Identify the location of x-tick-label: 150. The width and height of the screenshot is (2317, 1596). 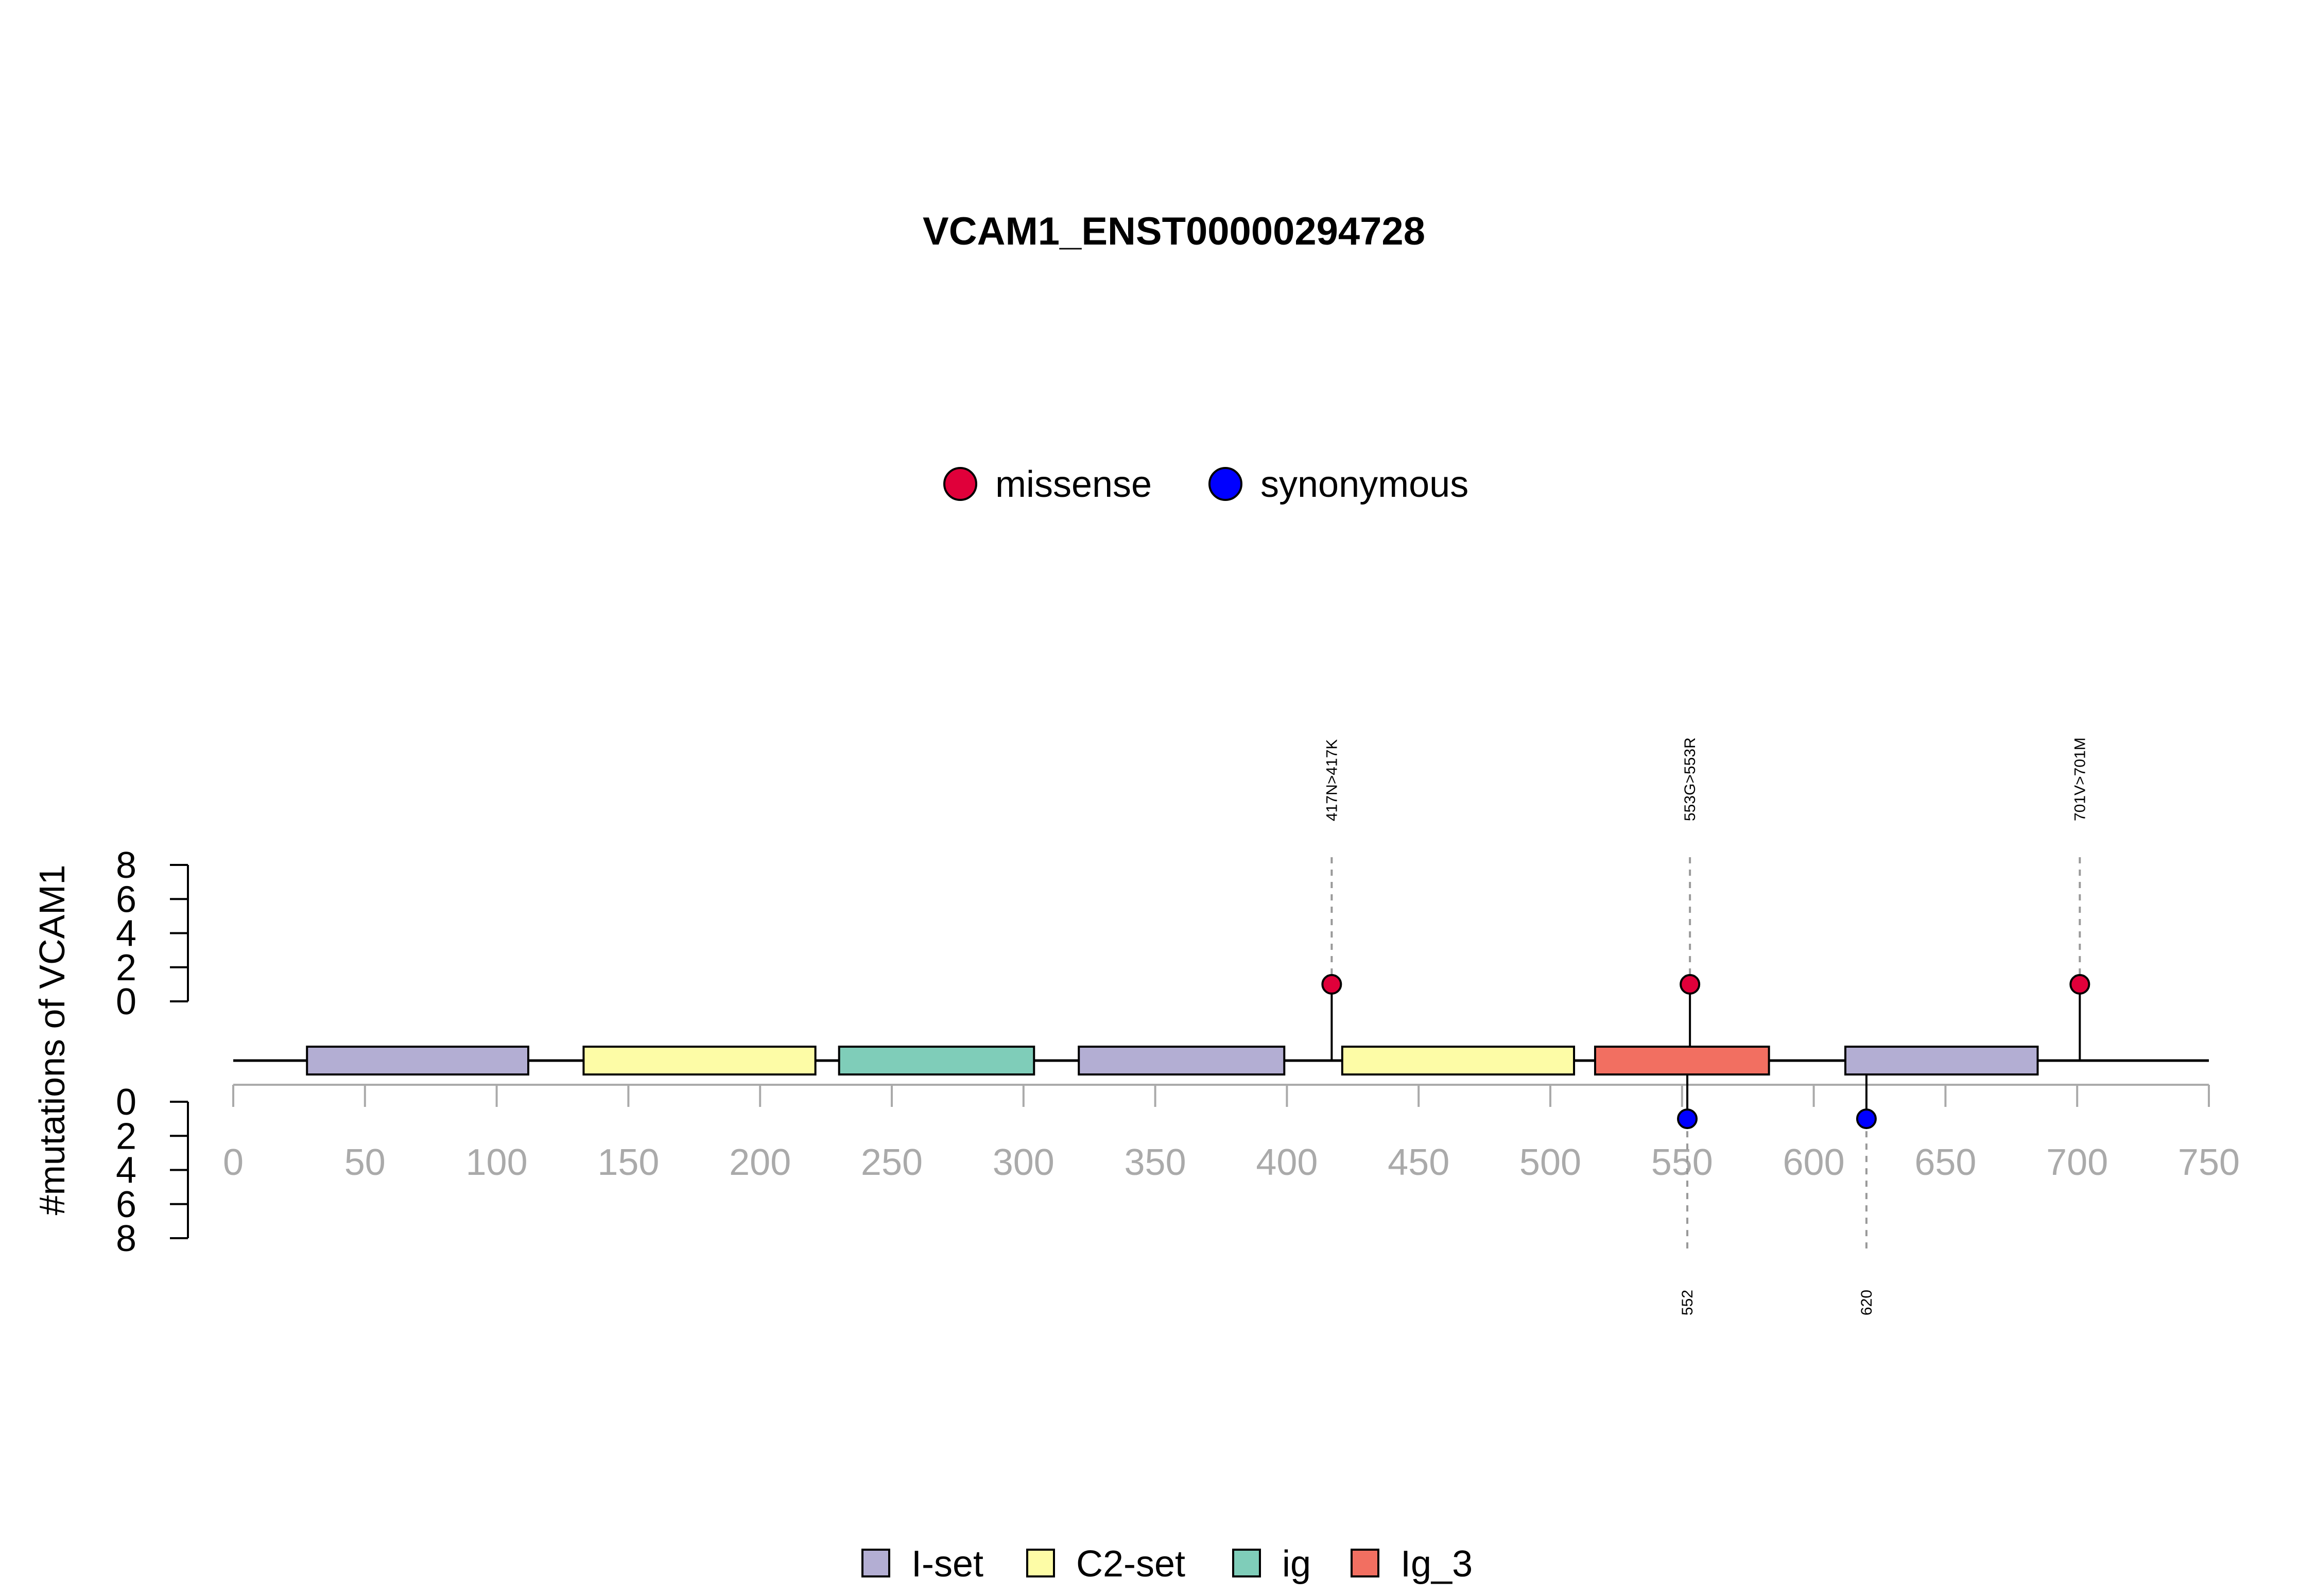
(628, 1163).